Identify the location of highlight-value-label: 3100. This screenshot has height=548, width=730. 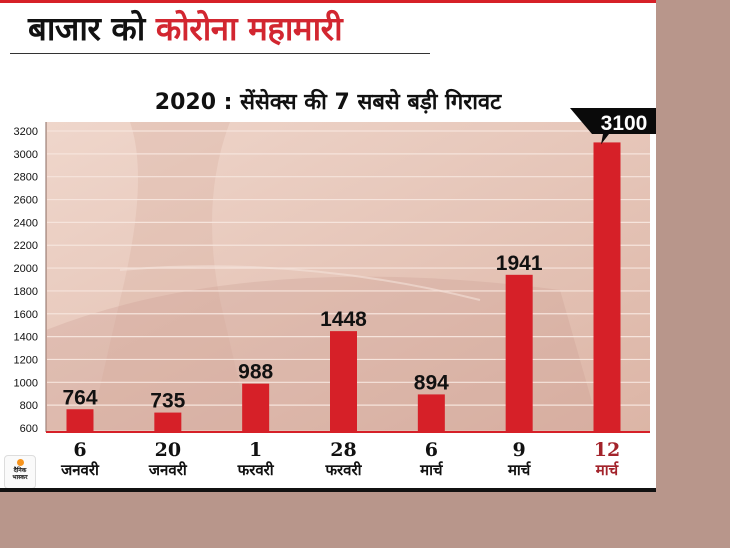
(624, 123).